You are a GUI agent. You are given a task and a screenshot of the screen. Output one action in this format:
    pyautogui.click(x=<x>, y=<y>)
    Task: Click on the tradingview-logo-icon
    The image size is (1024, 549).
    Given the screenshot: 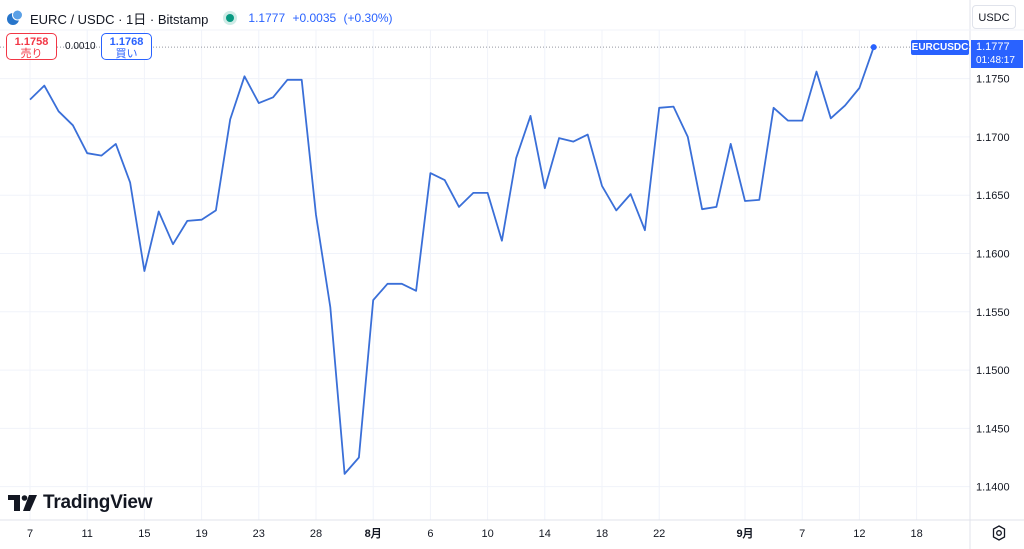 What is the action you would take?
    pyautogui.click(x=22, y=503)
    